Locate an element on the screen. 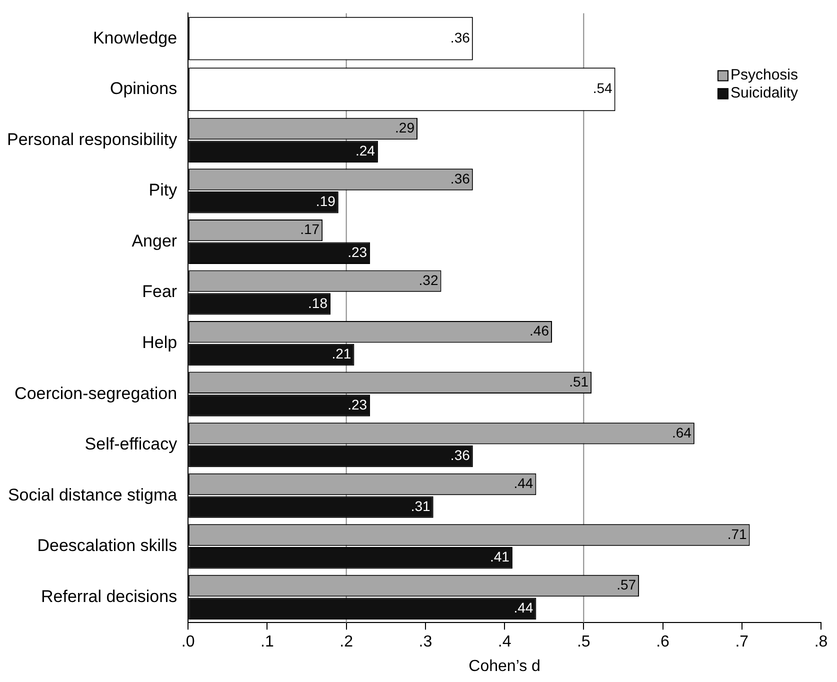  y-tick-label: Coercion-segregation is located at coordinates (96, 393).